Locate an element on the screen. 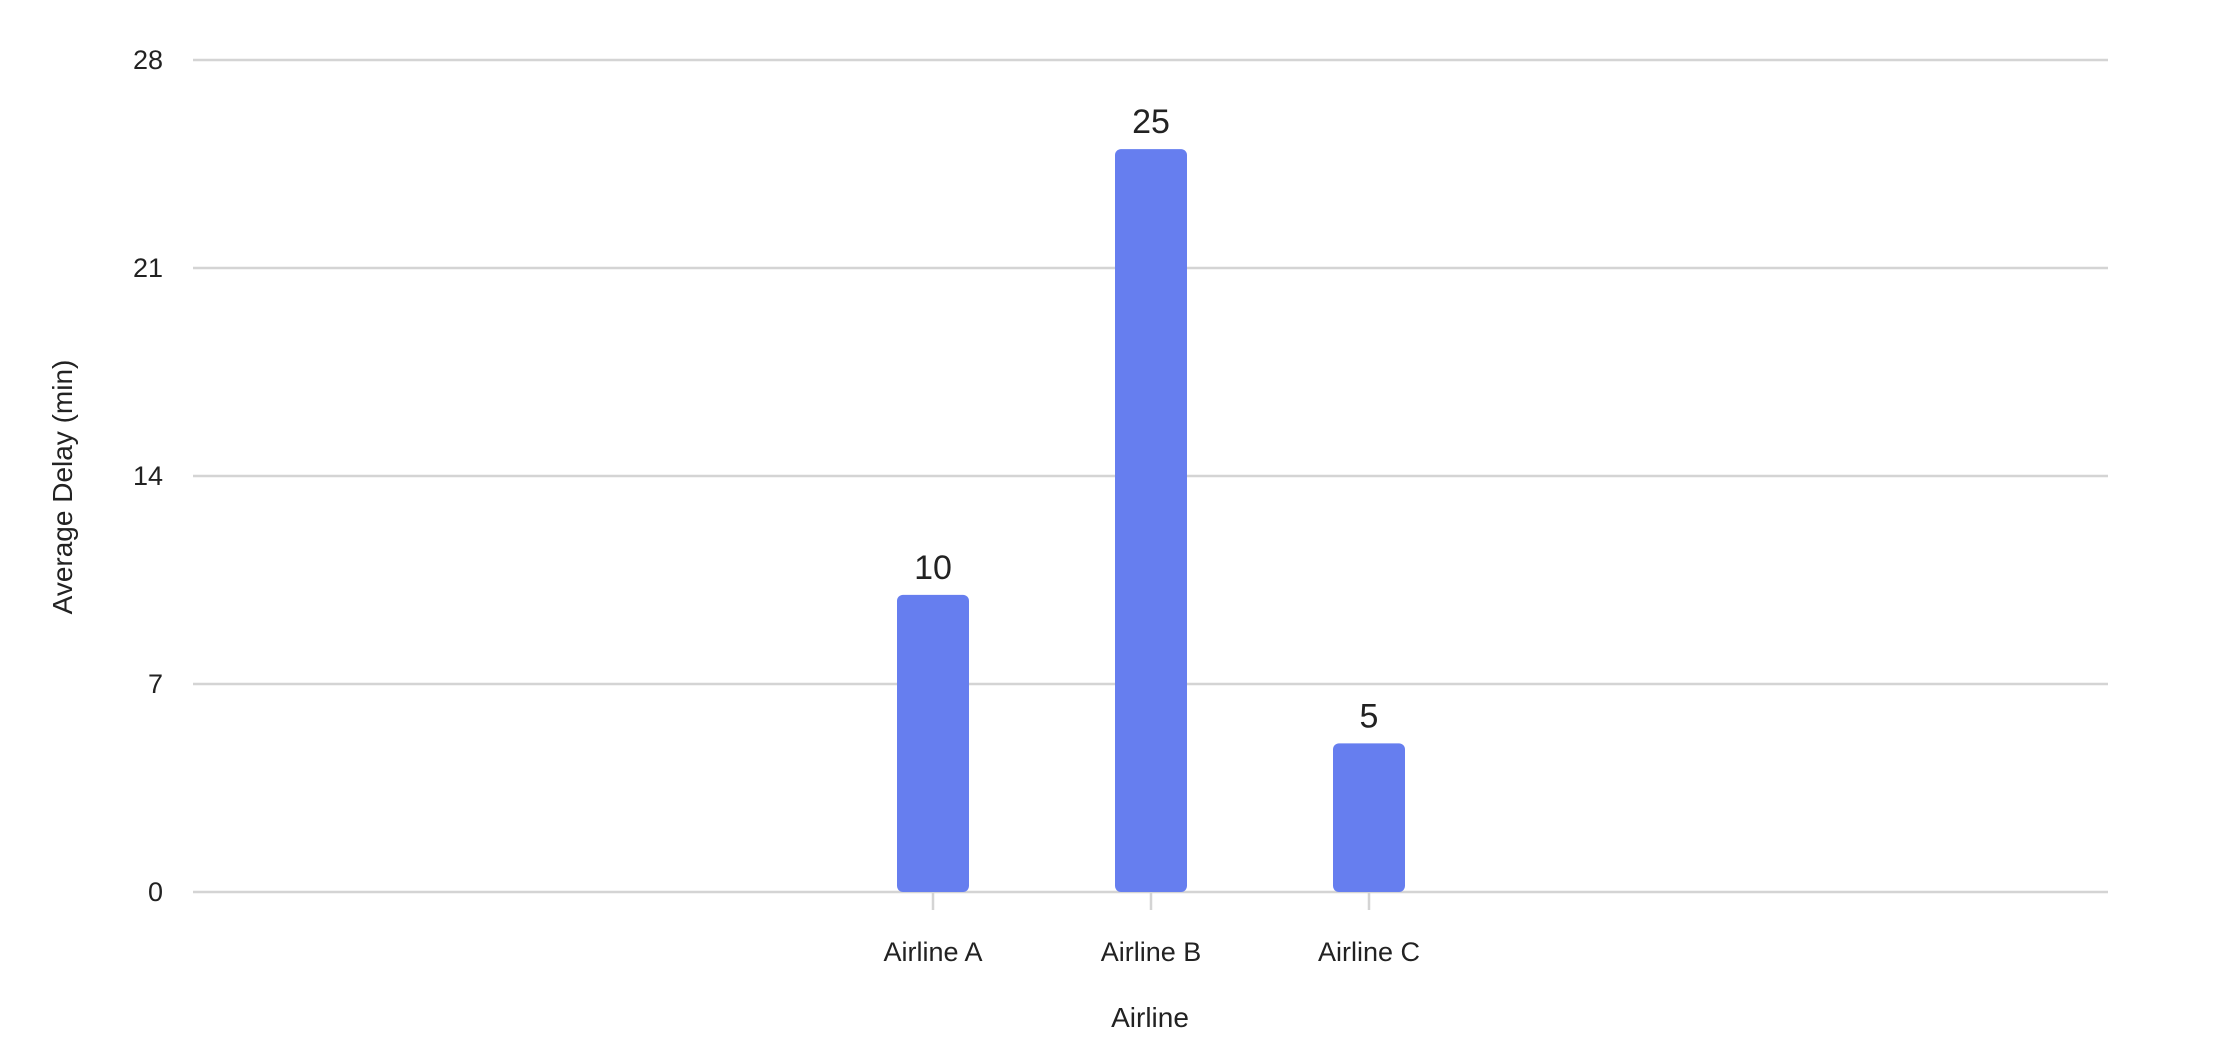 This screenshot has height=1050, width=2222. y-tick-label: 14 is located at coordinates (148, 476).